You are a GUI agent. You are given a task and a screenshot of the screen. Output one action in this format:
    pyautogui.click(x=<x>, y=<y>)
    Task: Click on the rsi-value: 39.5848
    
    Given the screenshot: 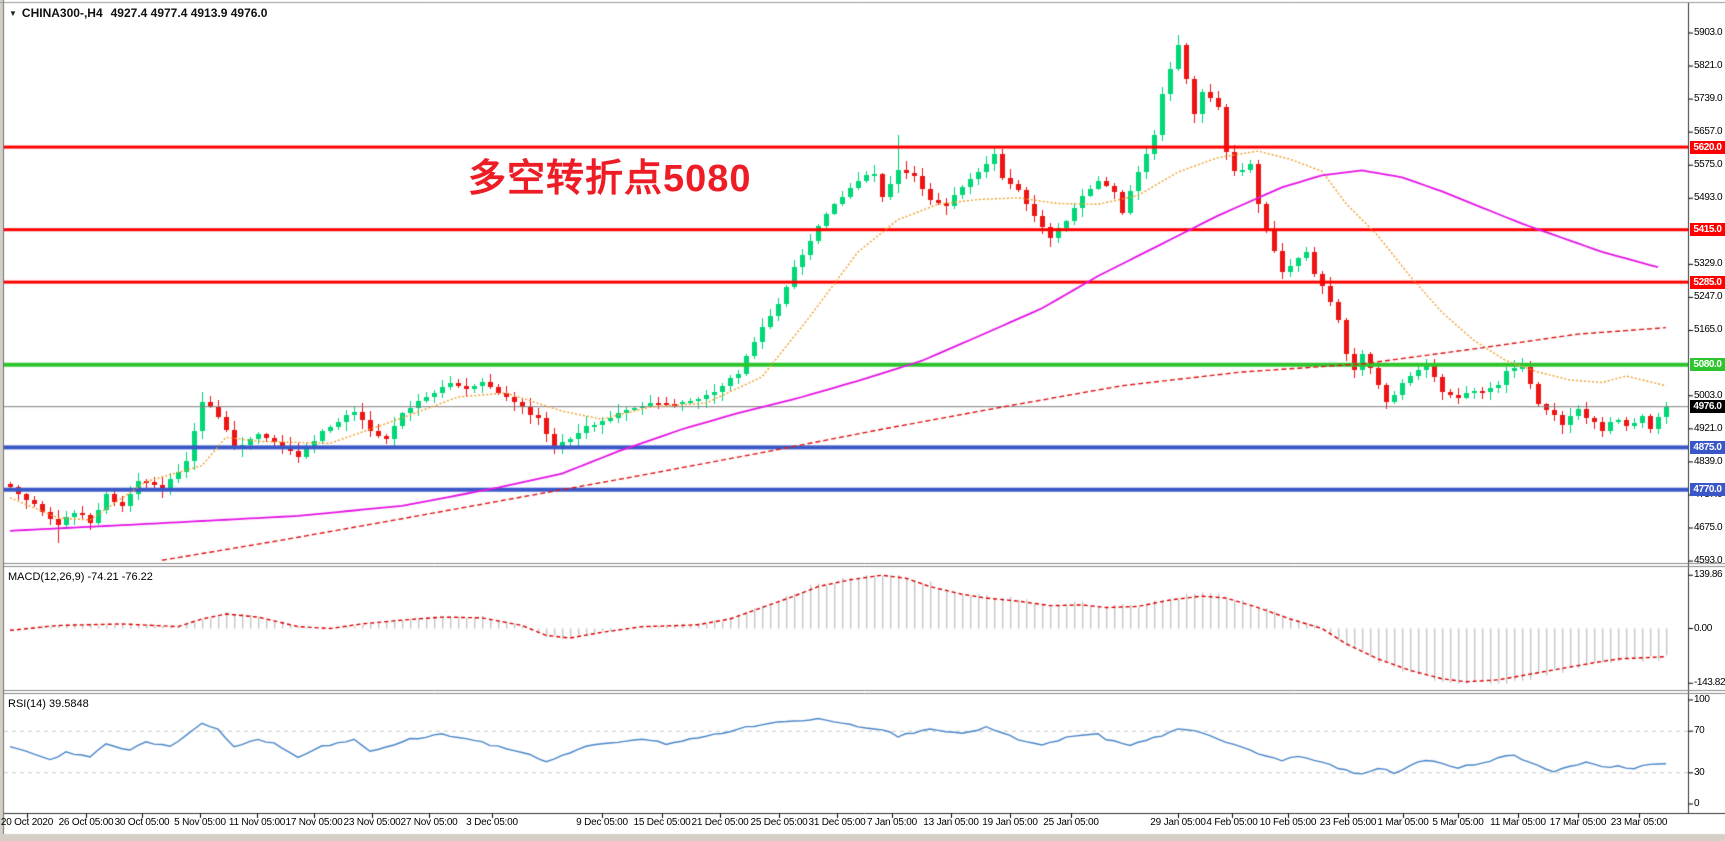 What is the action you would take?
    pyautogui.click(x=68, y=704)
    